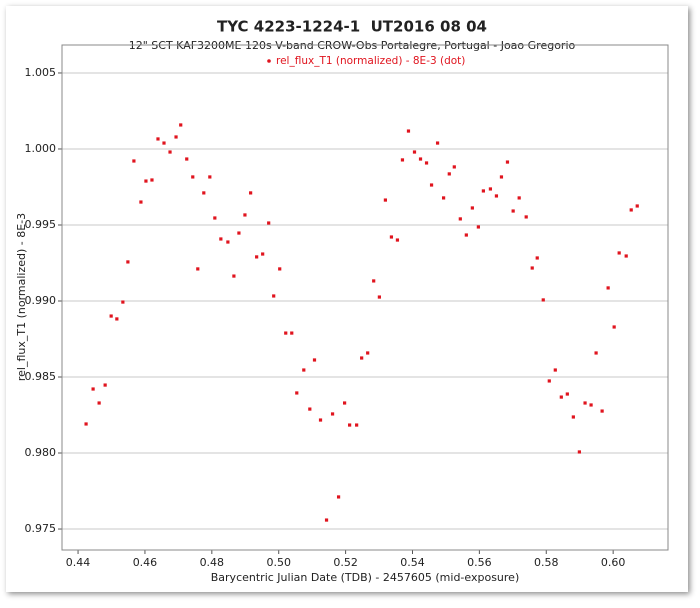  I want to click on legend-marker, so click(269, 61).